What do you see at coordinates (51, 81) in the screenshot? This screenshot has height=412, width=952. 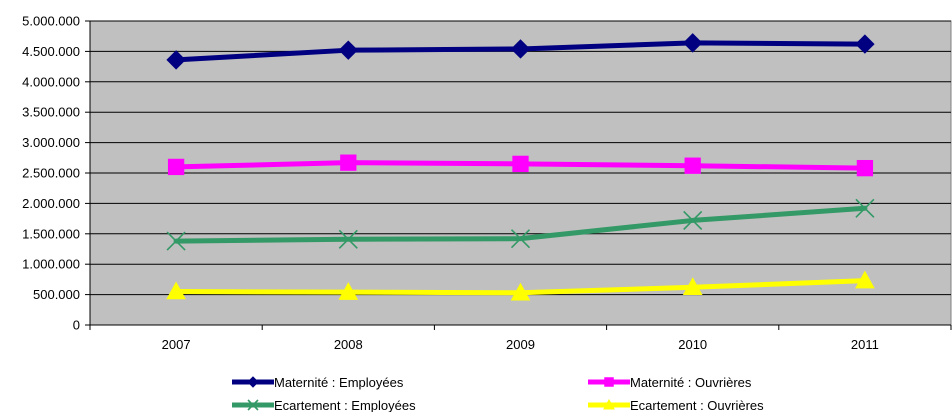 I see `y-tick-label: 4.000.000` at bounding box center [51, 81].